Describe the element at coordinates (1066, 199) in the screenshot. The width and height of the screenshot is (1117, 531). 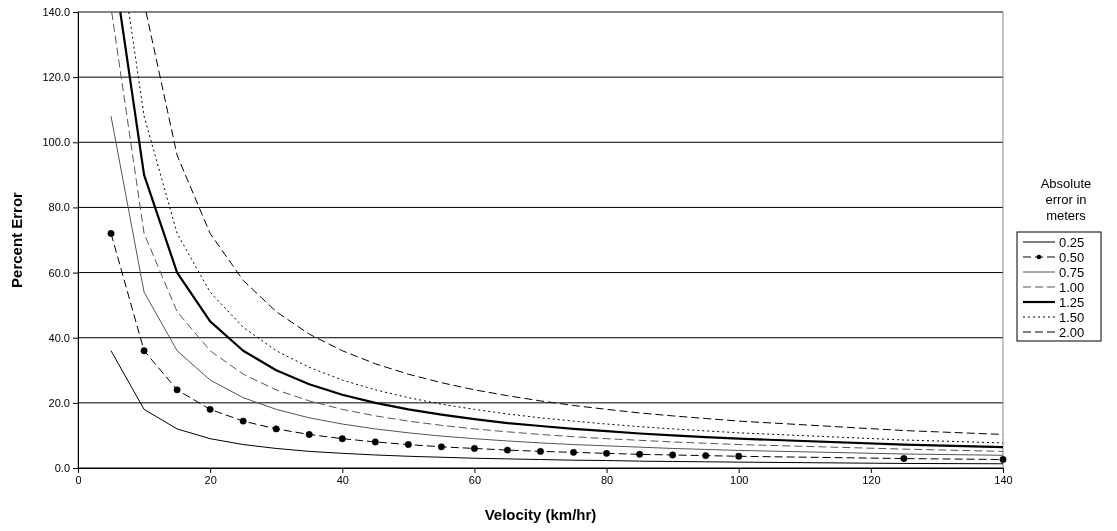
I see `legend-title: Absolute error in meters` at that location.